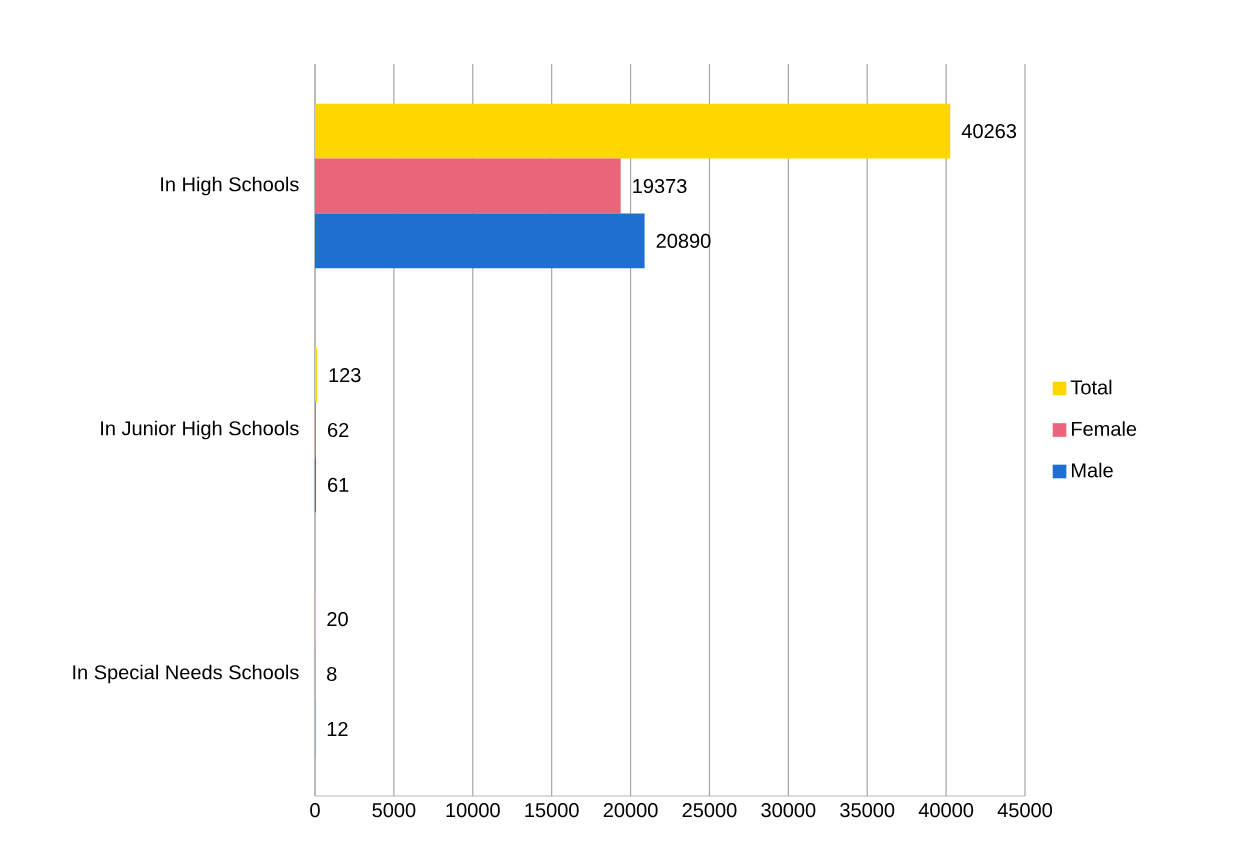 The image size is (1258, 859). Describe the element at coordinates (186, 674) in the screenshot. I see `y-tick-label: In Special Needs Schools` at that location.